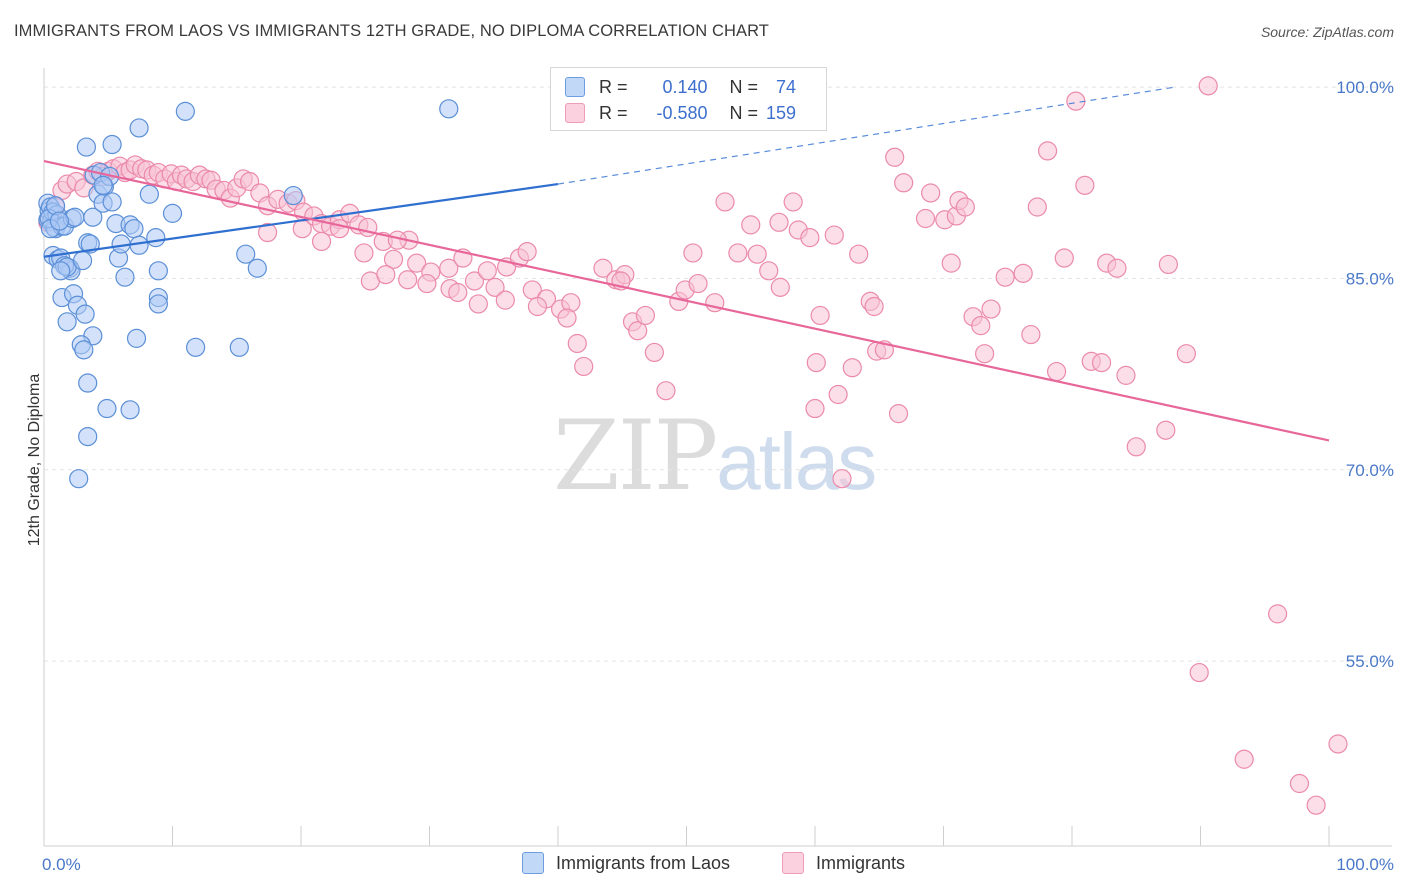 The height and width of the screenshot is (892, 1406). Describe the element at coordinates (866, 135) in the screenshot. I see `trend-line-laos-extension` at that location.